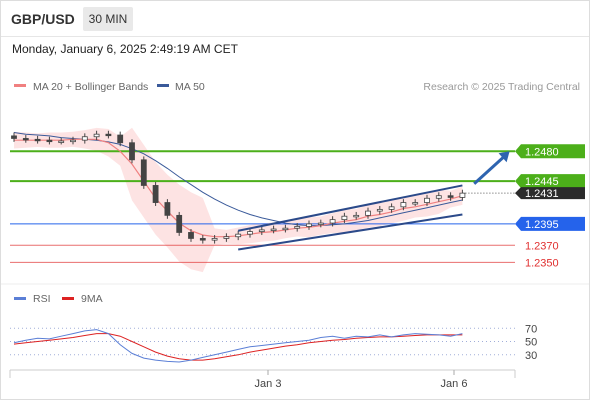 This screenshot has height=400, width=590. What do you see at coordinates (163, 85) in the screenshot?
I see `ma50-legend-swatch` at bounding box center [163, 85].